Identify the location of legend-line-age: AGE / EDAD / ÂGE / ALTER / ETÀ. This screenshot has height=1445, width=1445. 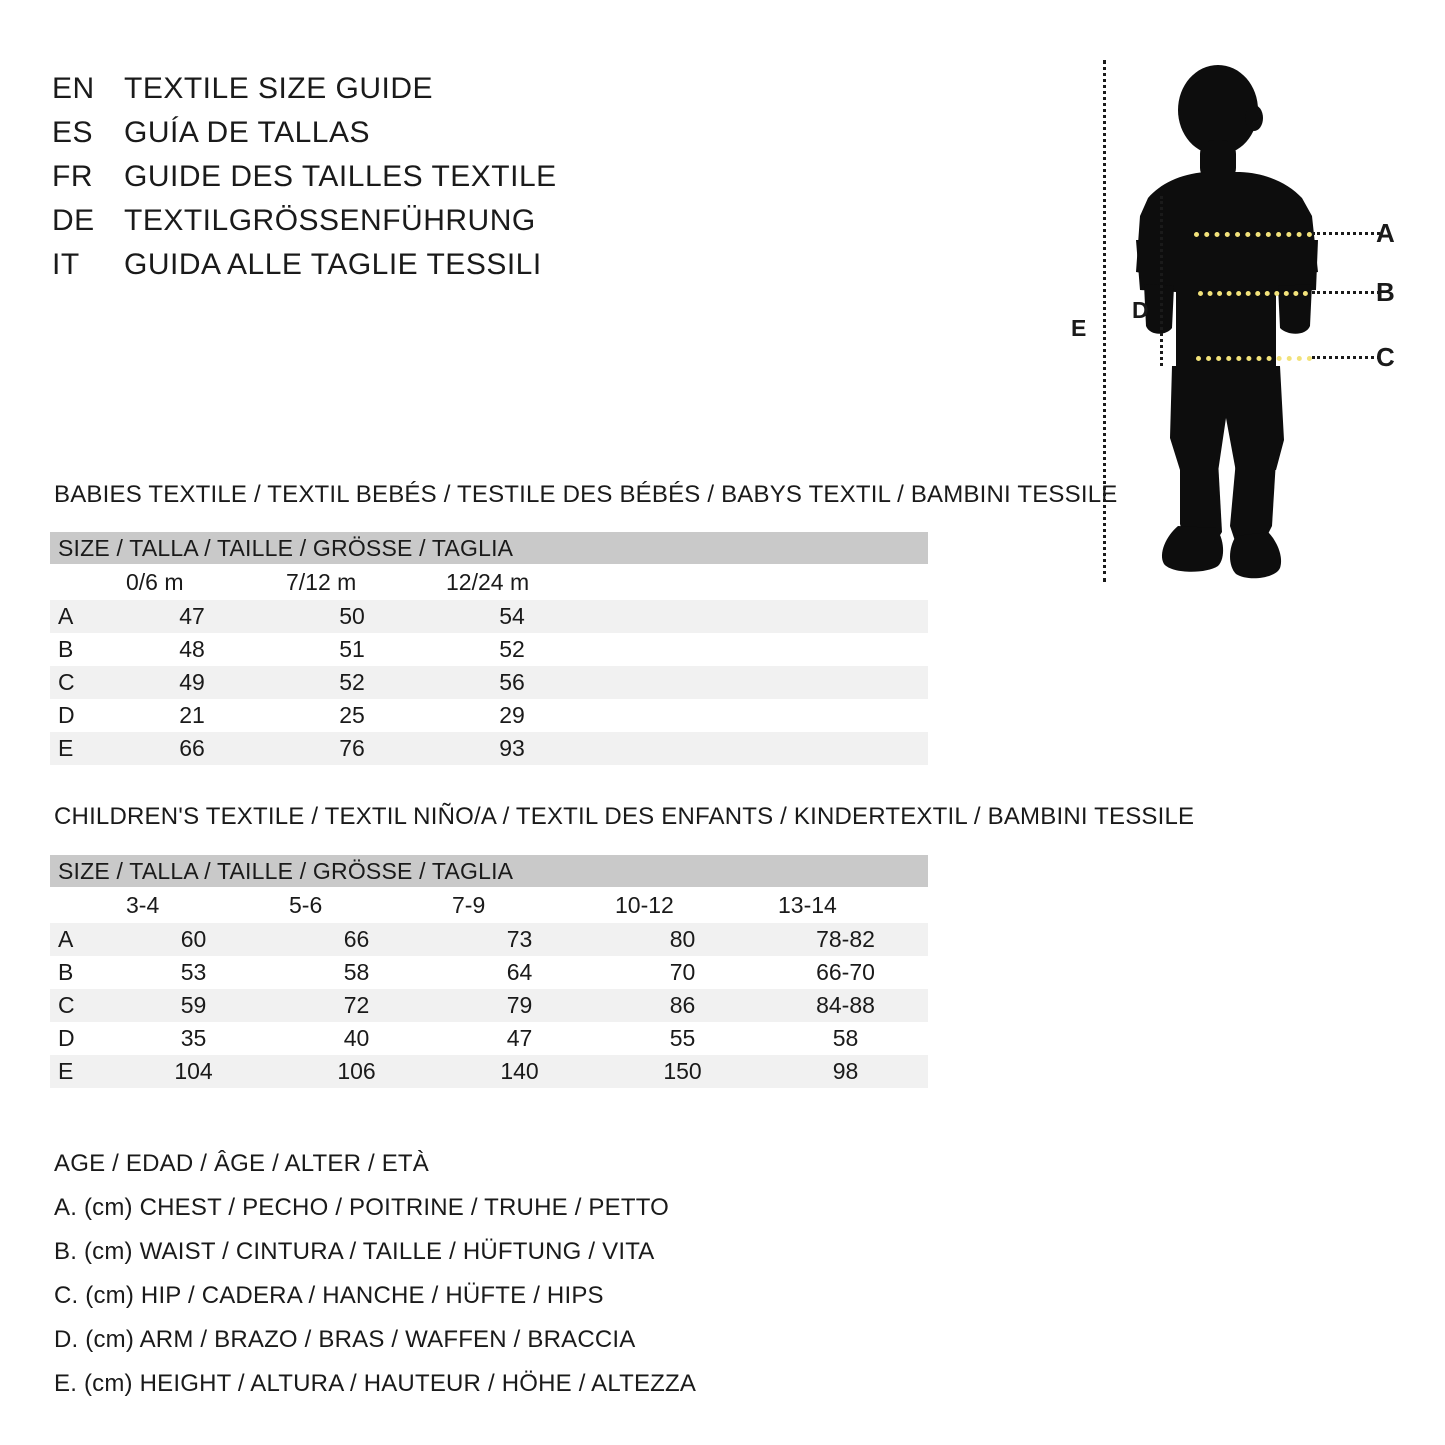
(241, 1163).